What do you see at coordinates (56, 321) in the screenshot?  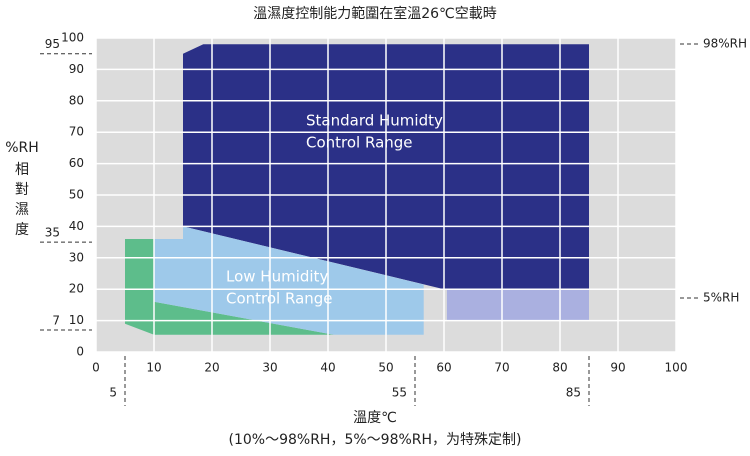 I see `reference-label: 7` at bounding box center [56, 321].